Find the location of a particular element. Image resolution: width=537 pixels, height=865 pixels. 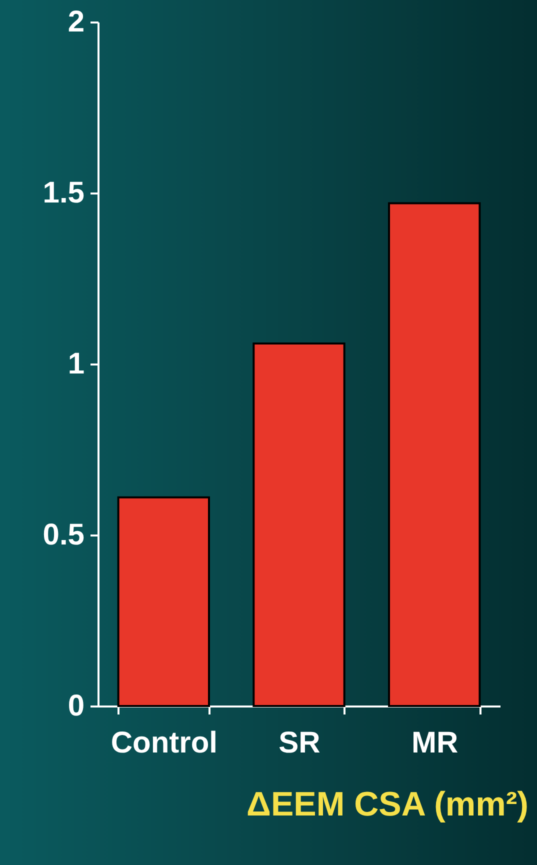

x-tick-label: MR is located at coordinates (435, 743).